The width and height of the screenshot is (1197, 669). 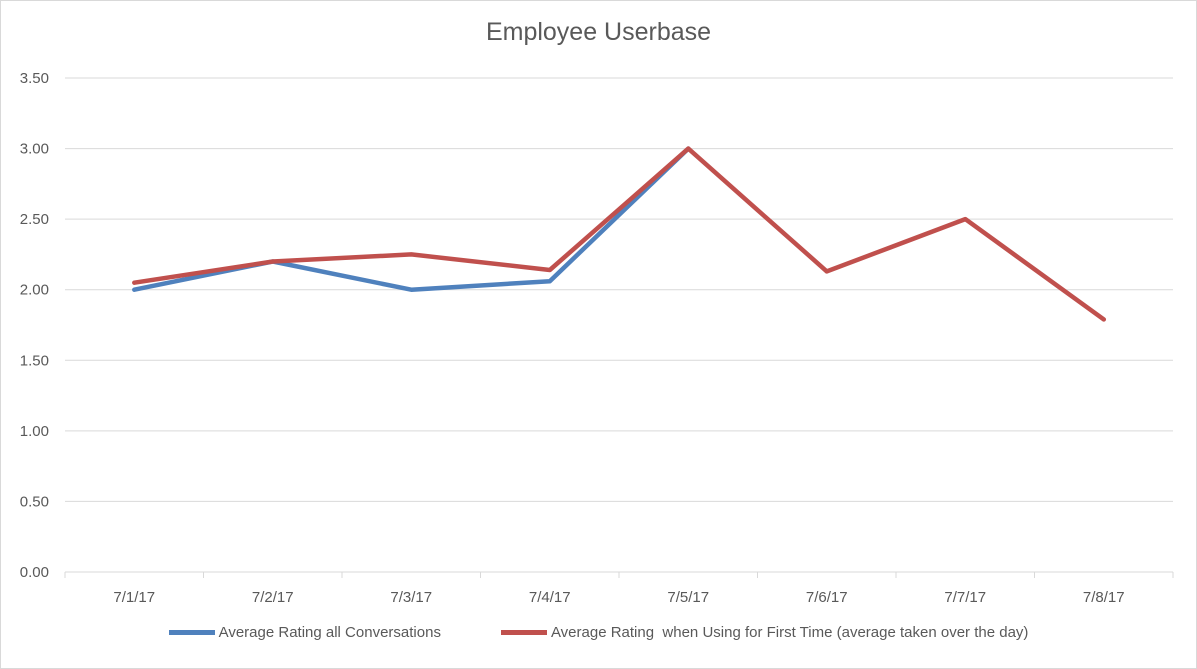 I want to click on x-tick-label: 7/5/17, so click(x=688, y=597).